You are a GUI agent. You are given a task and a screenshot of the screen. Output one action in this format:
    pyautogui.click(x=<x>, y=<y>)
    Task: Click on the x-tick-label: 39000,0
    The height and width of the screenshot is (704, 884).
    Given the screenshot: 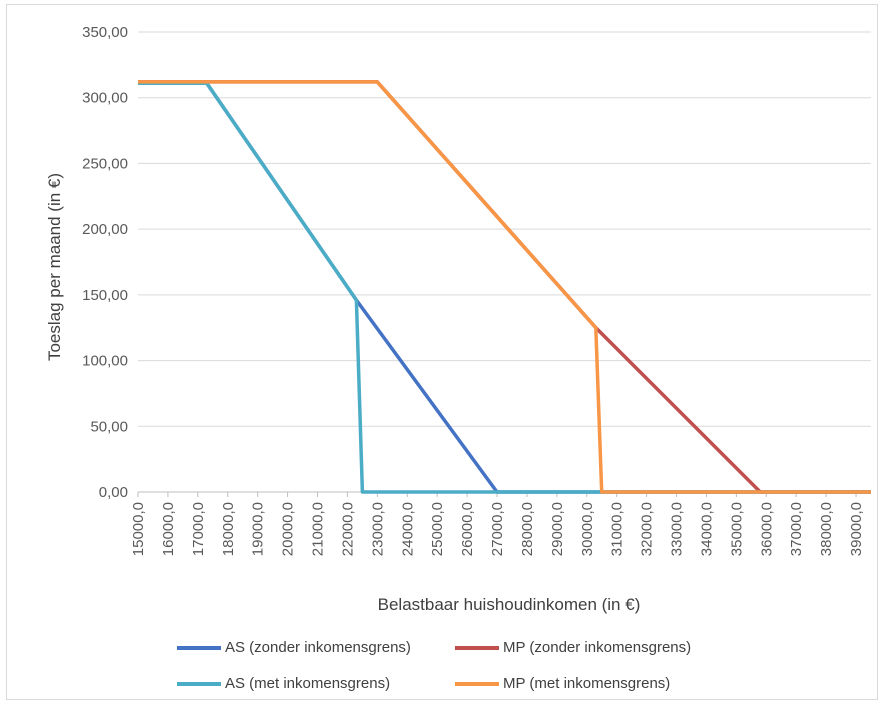 What is the action you would take?
    pyautogui.click(x=856, y=529)
    